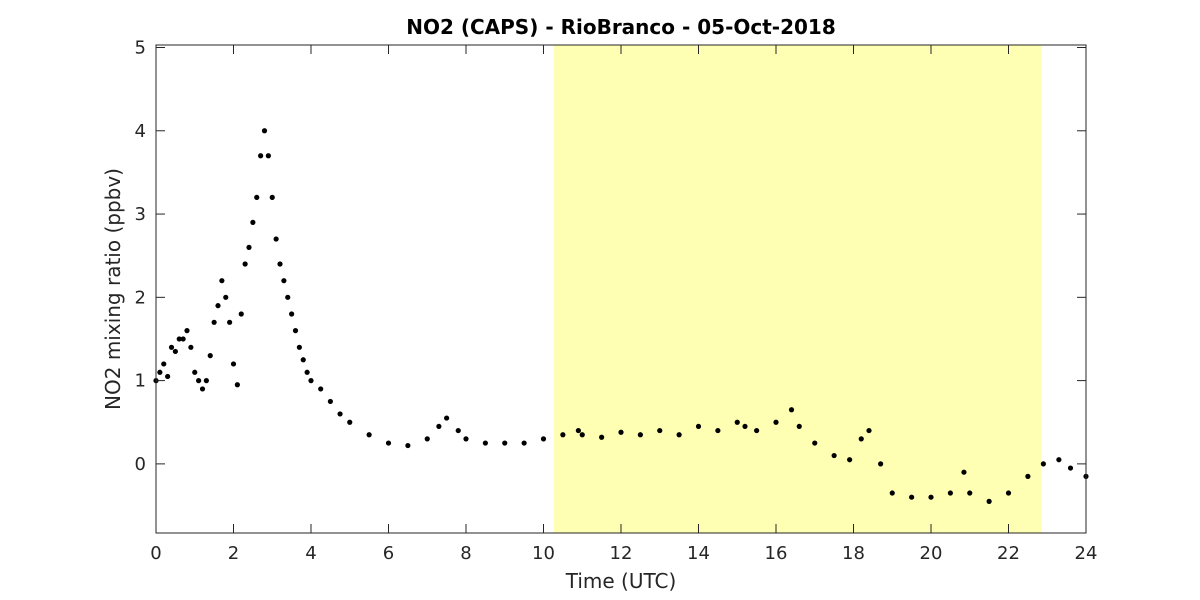 Image resolution: width=1200 pixels, height=600 pixels. I want to click on y-tick-label: 1, so click(140, 381).